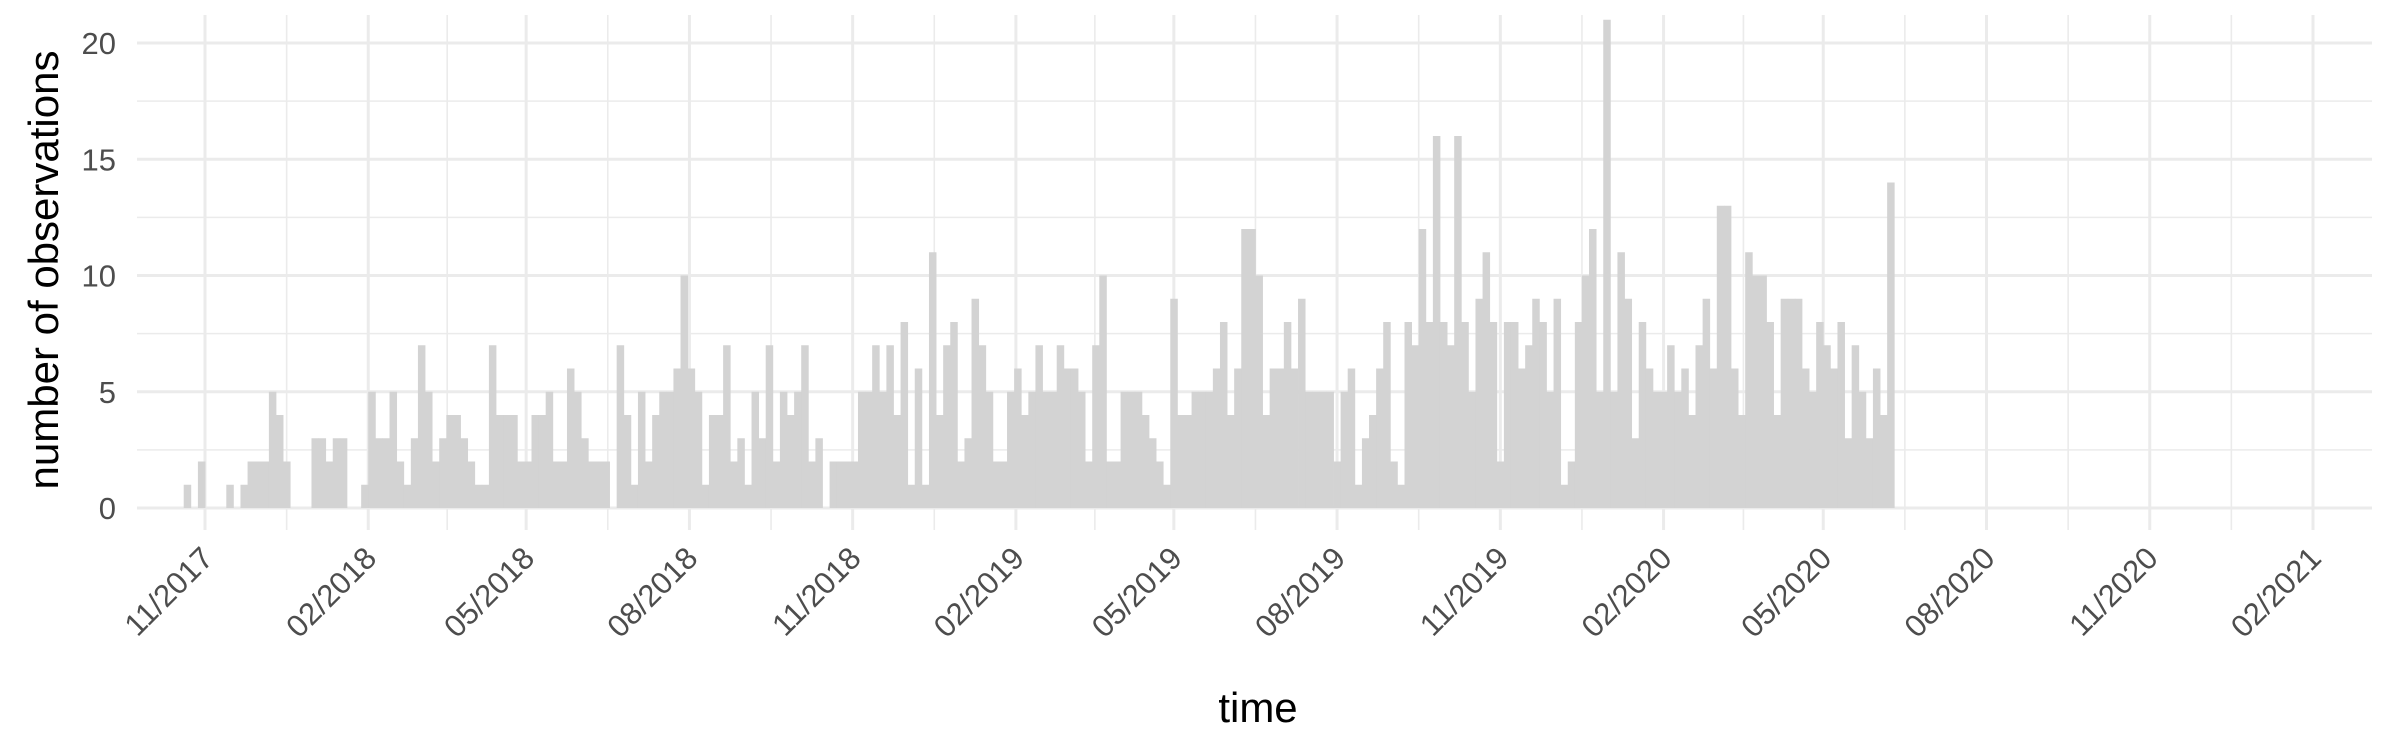 The image size is (2400, 750). I want to click on x-tick-label: 05/2020, so click(1786, 592).